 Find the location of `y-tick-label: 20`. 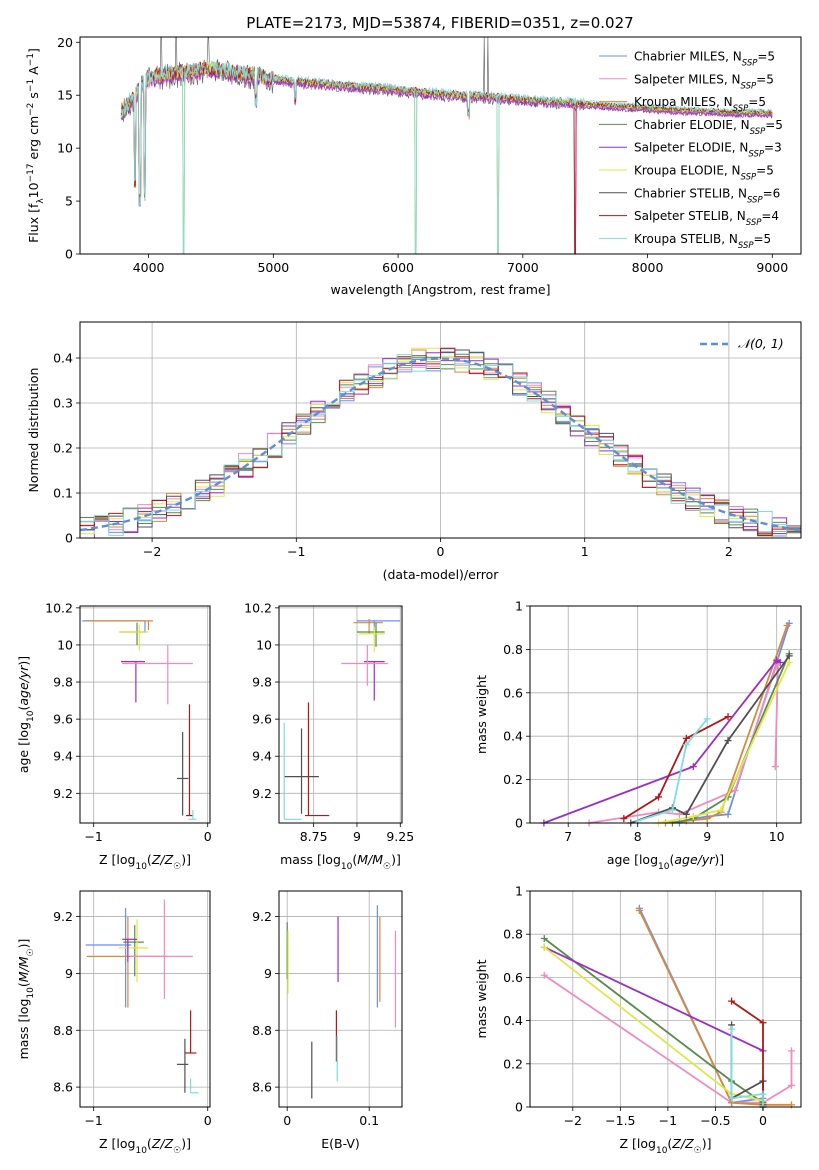

y-tick-label: 20 is located at coordinates (65, 42).